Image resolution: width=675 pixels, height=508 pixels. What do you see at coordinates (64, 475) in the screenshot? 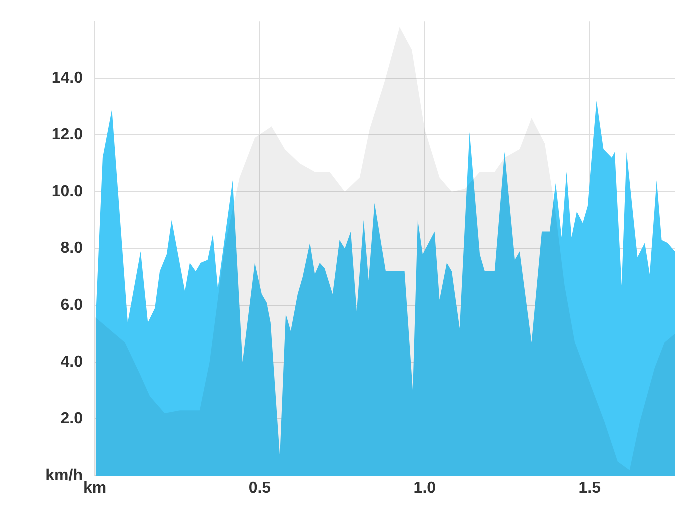
I see `y-tick-label: km/h` at bounding box center [64, 475].